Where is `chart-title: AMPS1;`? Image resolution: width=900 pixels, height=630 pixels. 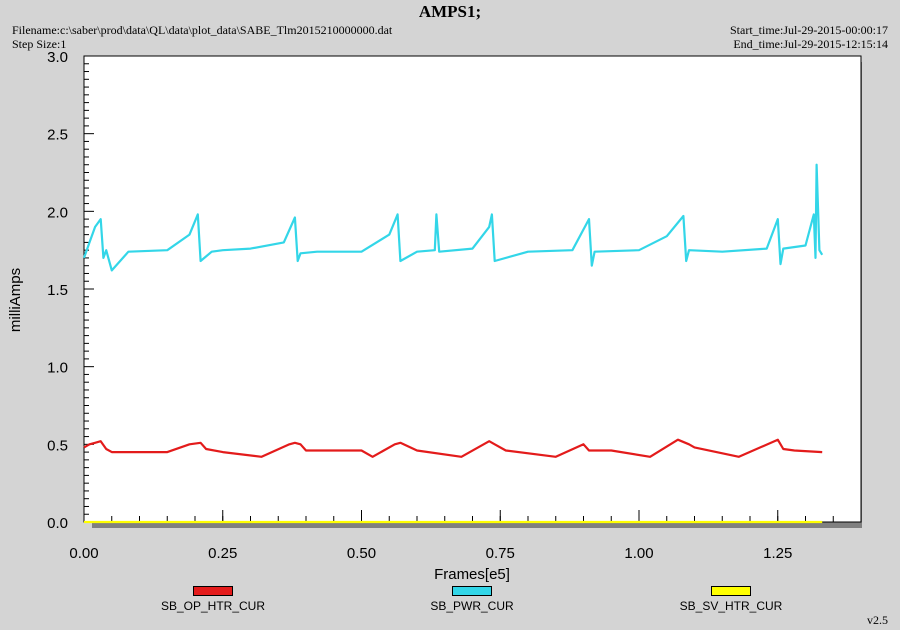
chart-title: AMPS1; is located at coordinates (450, 11).